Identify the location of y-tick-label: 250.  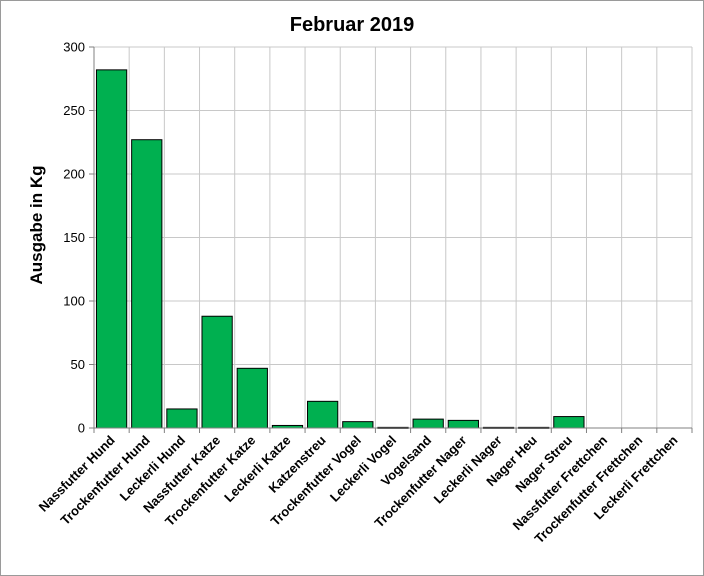
(74, 110).